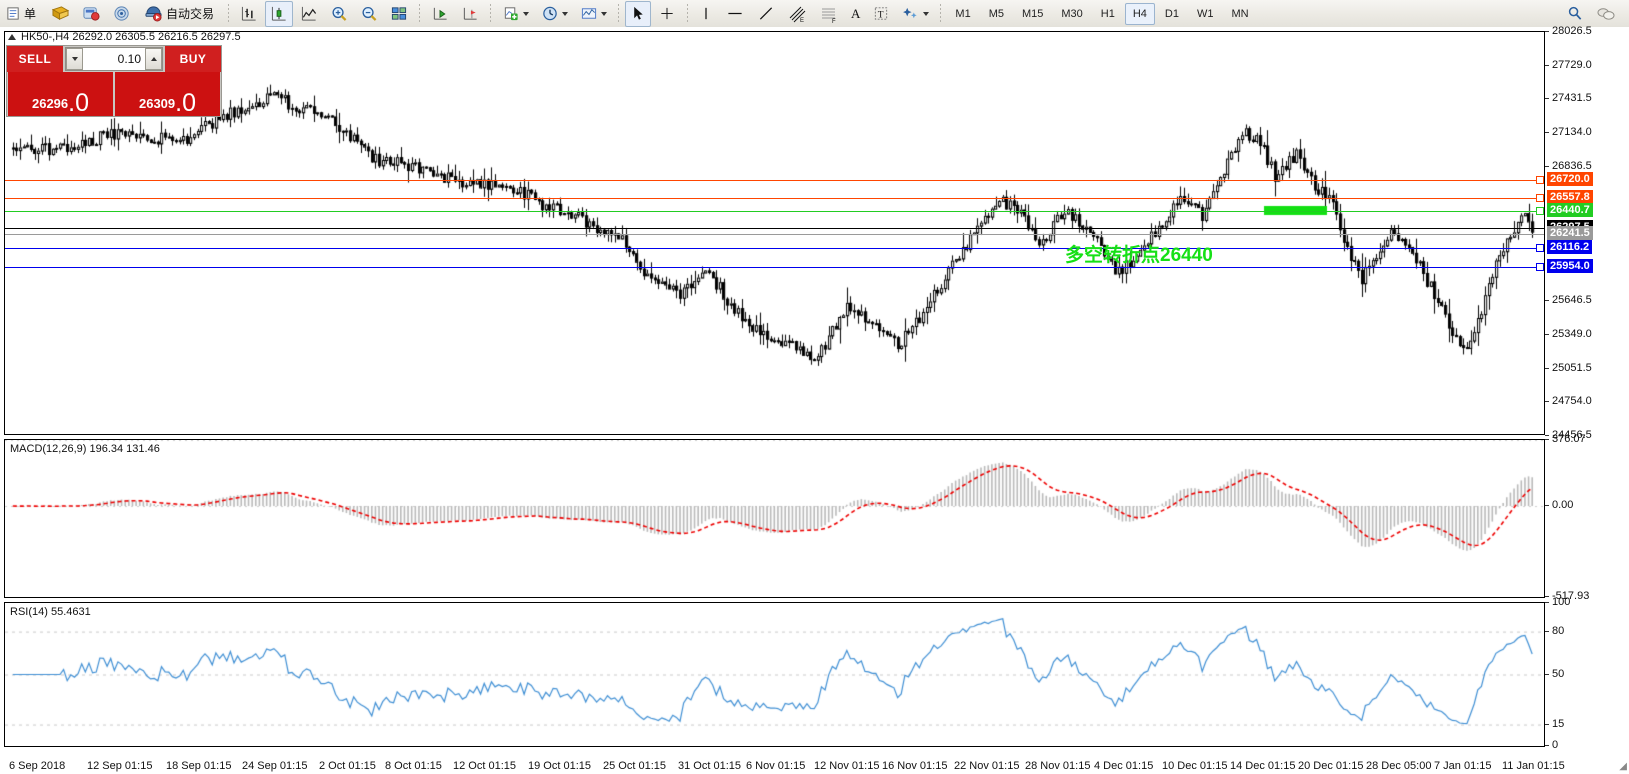 The width and height of the screenshot is (1629, 774). What do you see at coordinates (1587, 673) in the screenshot?
I see `rsi-axis: 100 80 50 15 0` at bounding box center [1587, 673].